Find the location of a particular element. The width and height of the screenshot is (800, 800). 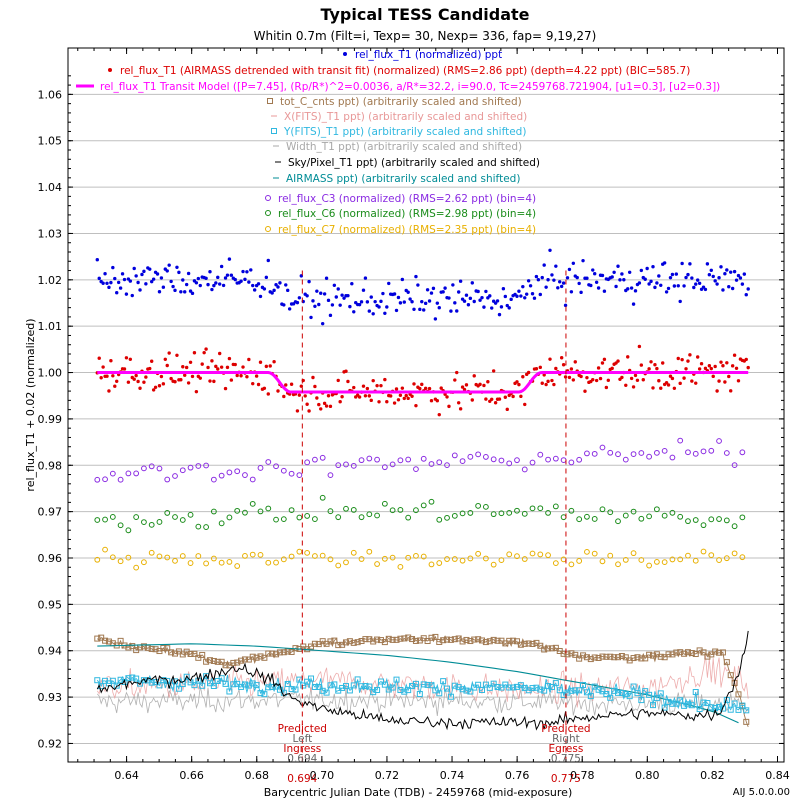

y-tick-label: 0.98 is located at coordinates (50, 465).